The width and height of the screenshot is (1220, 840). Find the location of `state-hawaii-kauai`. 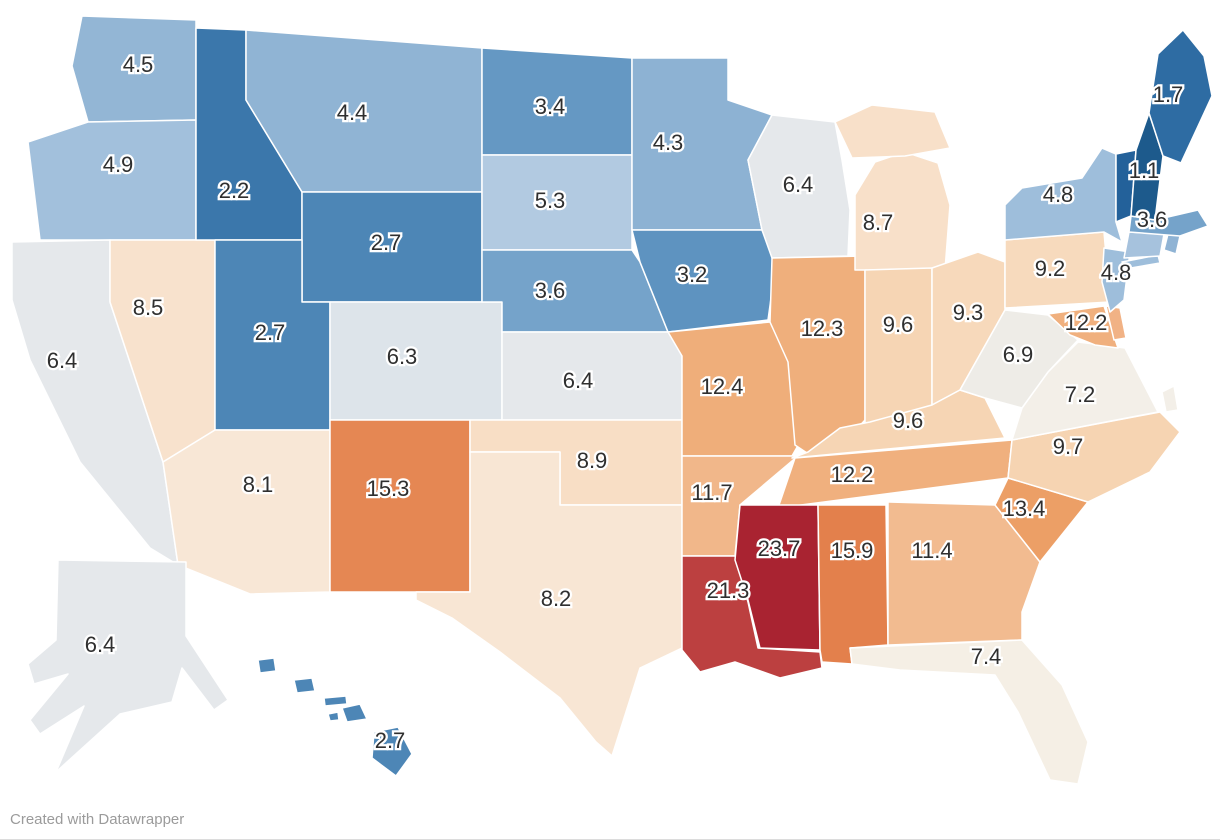

state-hawaii-kauai is located at coordinates (267, 665).